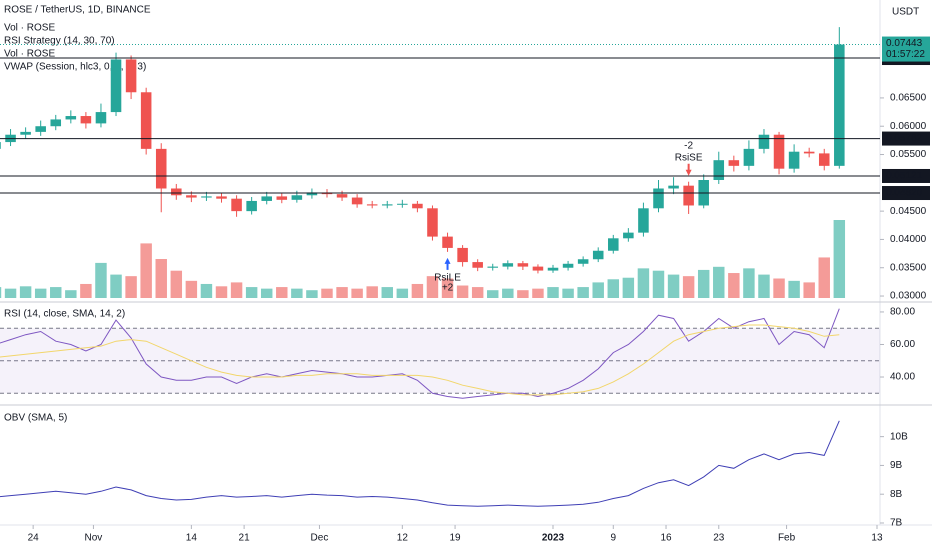 The image size is (932, 550). Describe the element at coordinates (902, 377) in the screenshot. I see `y-tick-label: 40.00` at that location.